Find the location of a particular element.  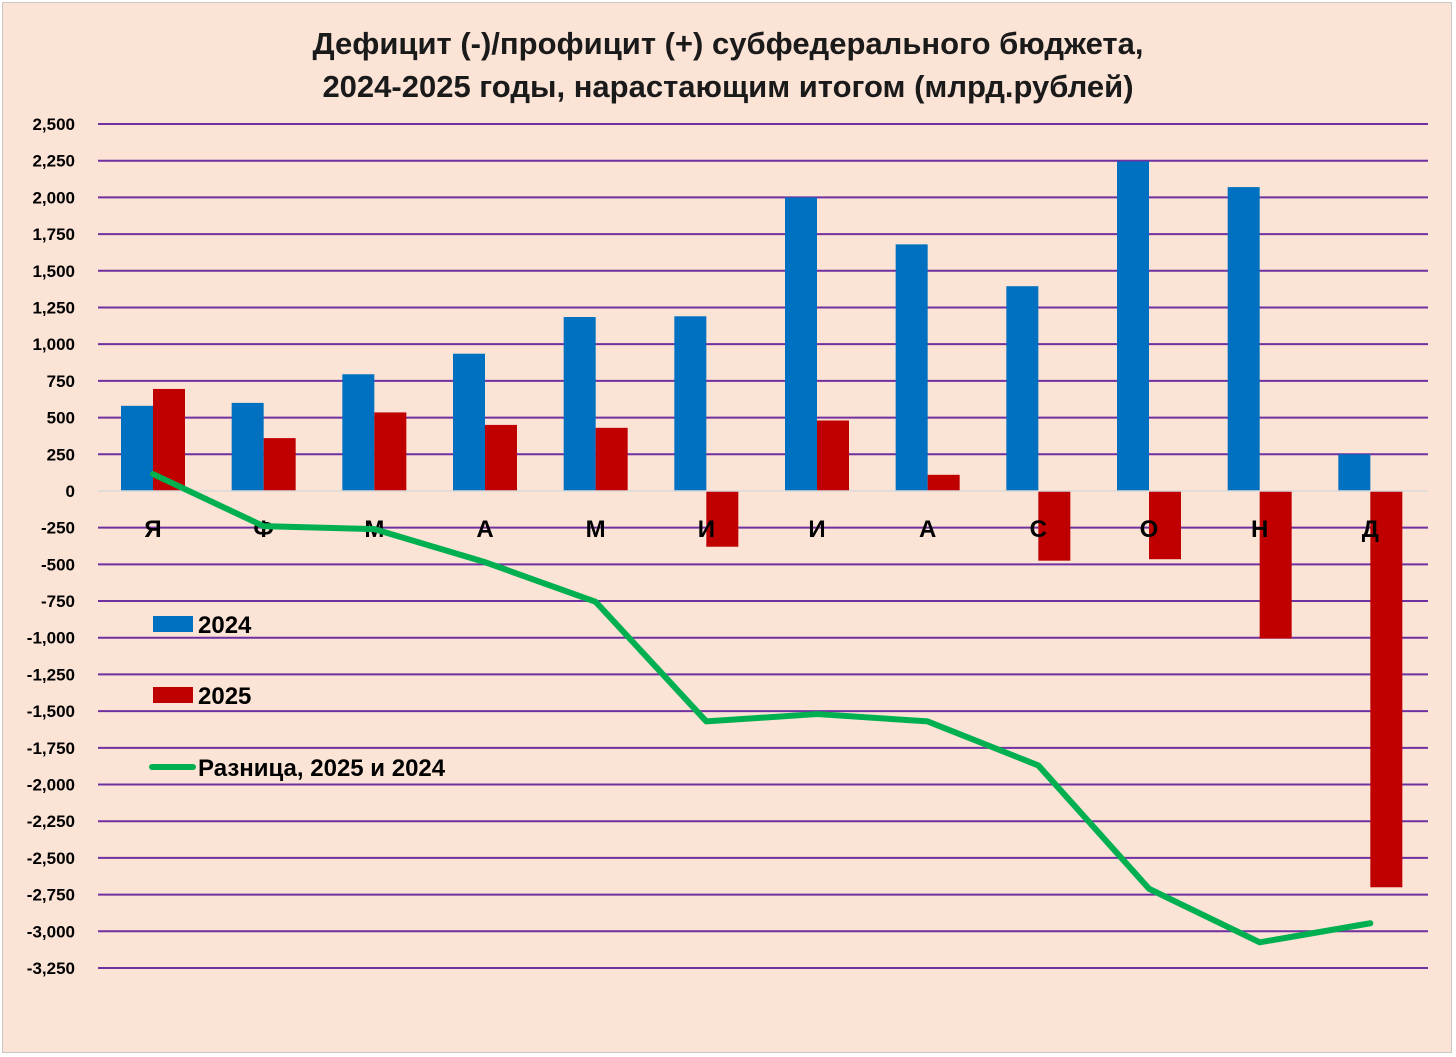

y-tick-label: -1,500 is located at coordinates (51, 711).